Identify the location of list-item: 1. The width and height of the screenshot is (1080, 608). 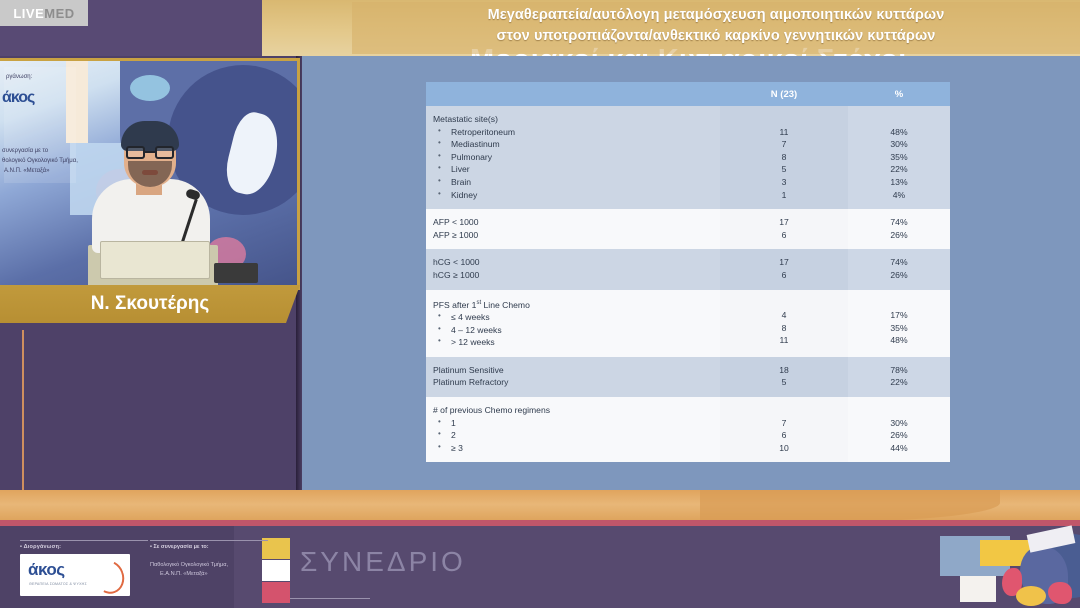
(576, 423).